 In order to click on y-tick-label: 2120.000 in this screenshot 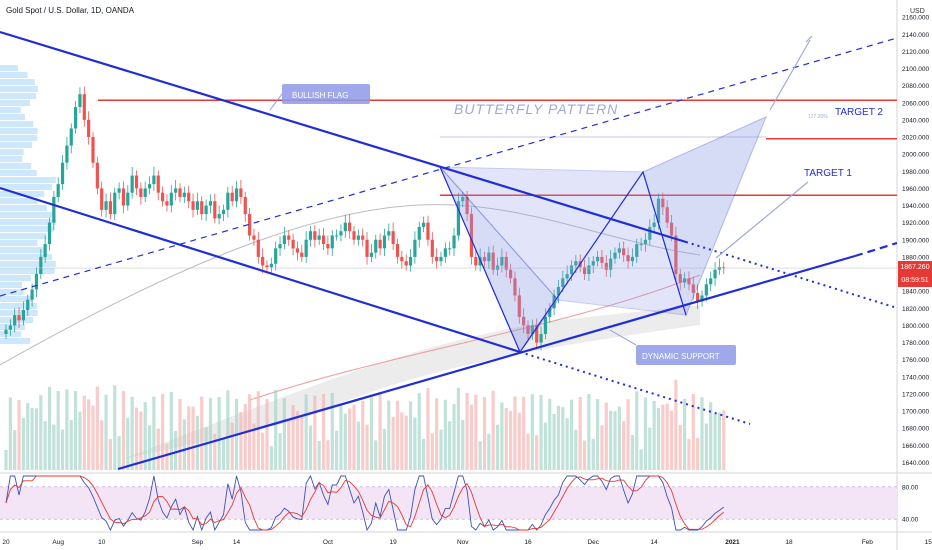, I will do `click(915, 52)`.